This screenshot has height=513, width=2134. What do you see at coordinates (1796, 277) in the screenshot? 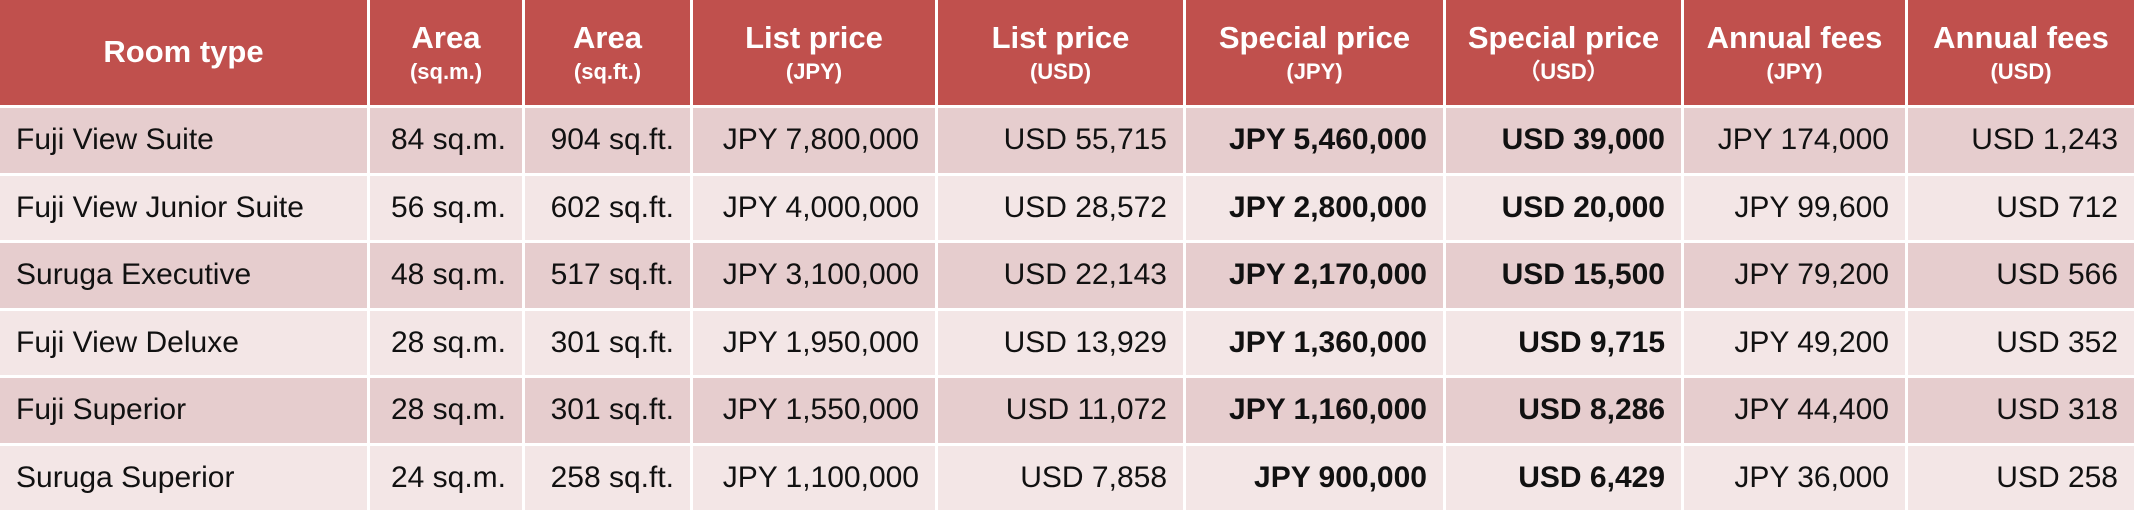
I see `cell-annual-fees-jpy: JPY 79,200` at bounding box center [1796, 277].